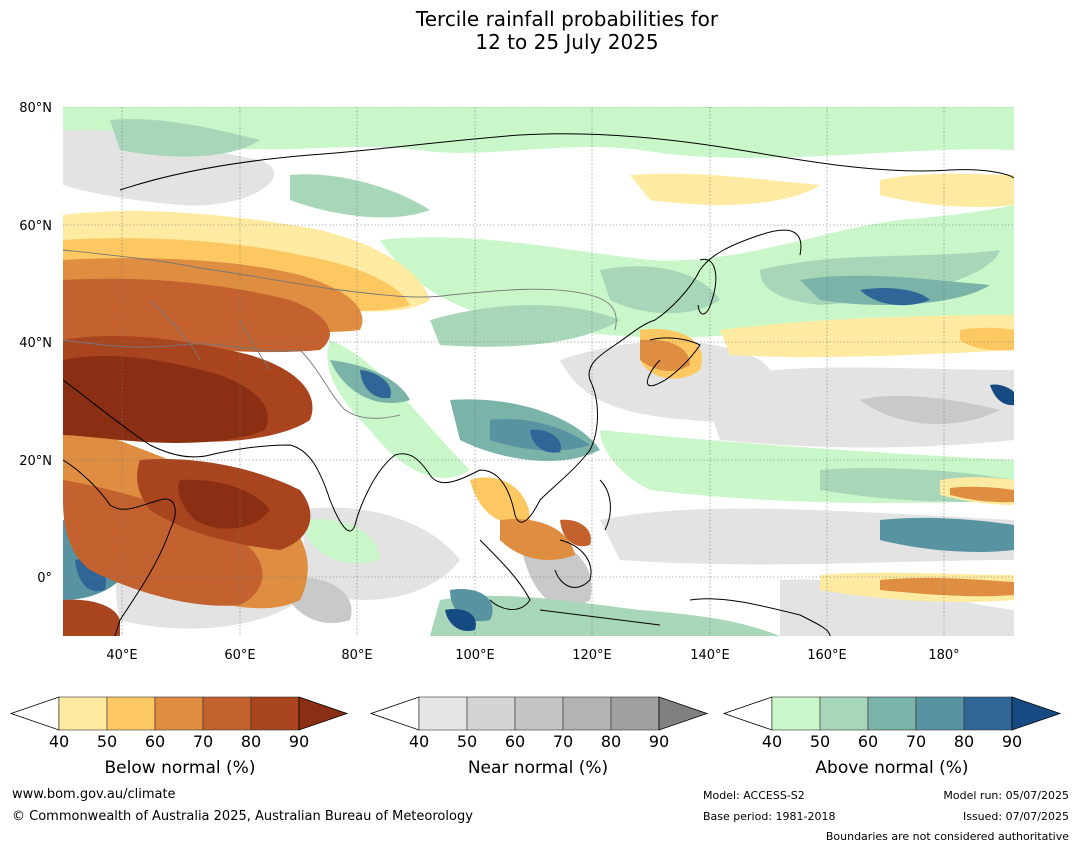 This screenshot has width=1081, height=850. I want to click on issued-text: Issued: 07/07/2025, so click(1015, 816).